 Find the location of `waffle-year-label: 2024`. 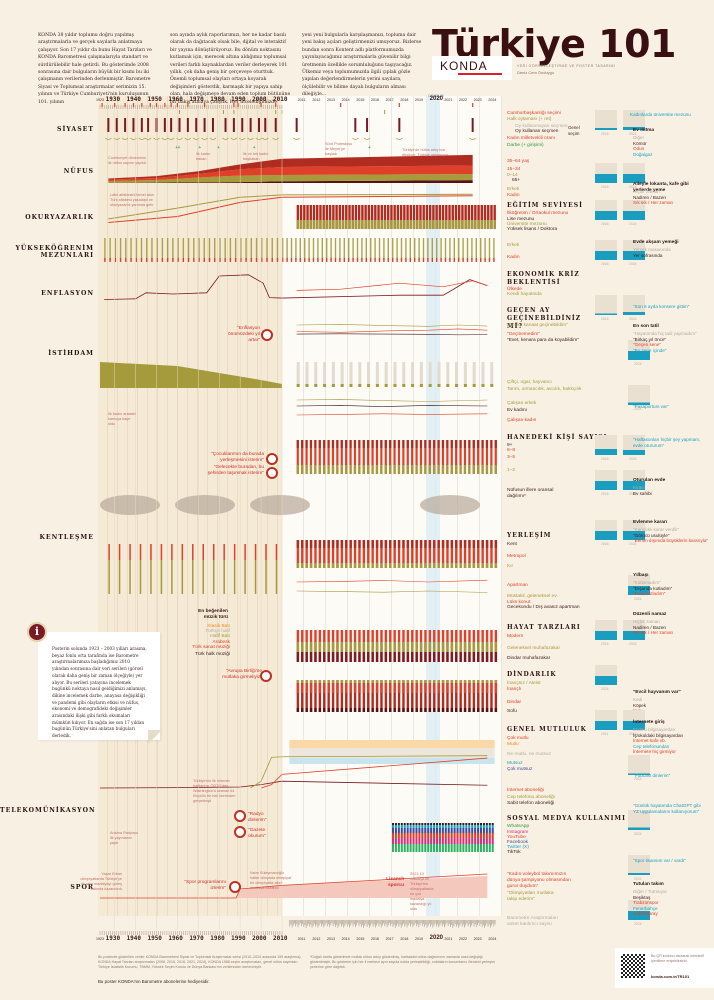

waffle-year-label: 2024 is located at coordinates (638, 834).